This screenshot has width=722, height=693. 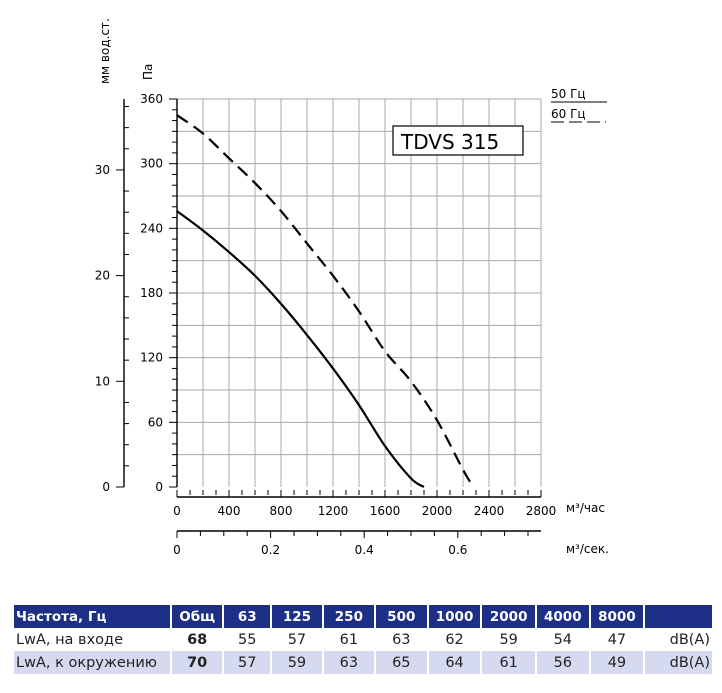 What do you see at coordinates (617, 662) in the screenshot?
I see `row-value: 49` at bounding box center [617, 662].